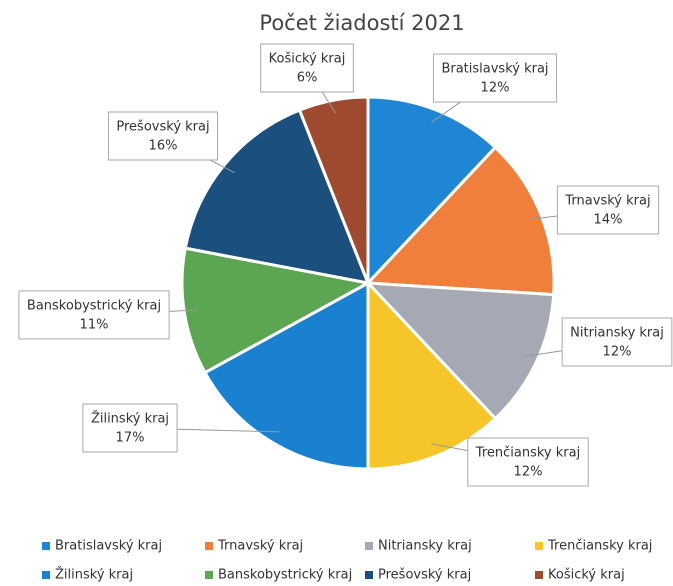 Image resolution: width=673 pixels, height=586 pixels. Describe the element at coordinates (608, 220) in the screenshot. I see `label-value: 14%` at that location.